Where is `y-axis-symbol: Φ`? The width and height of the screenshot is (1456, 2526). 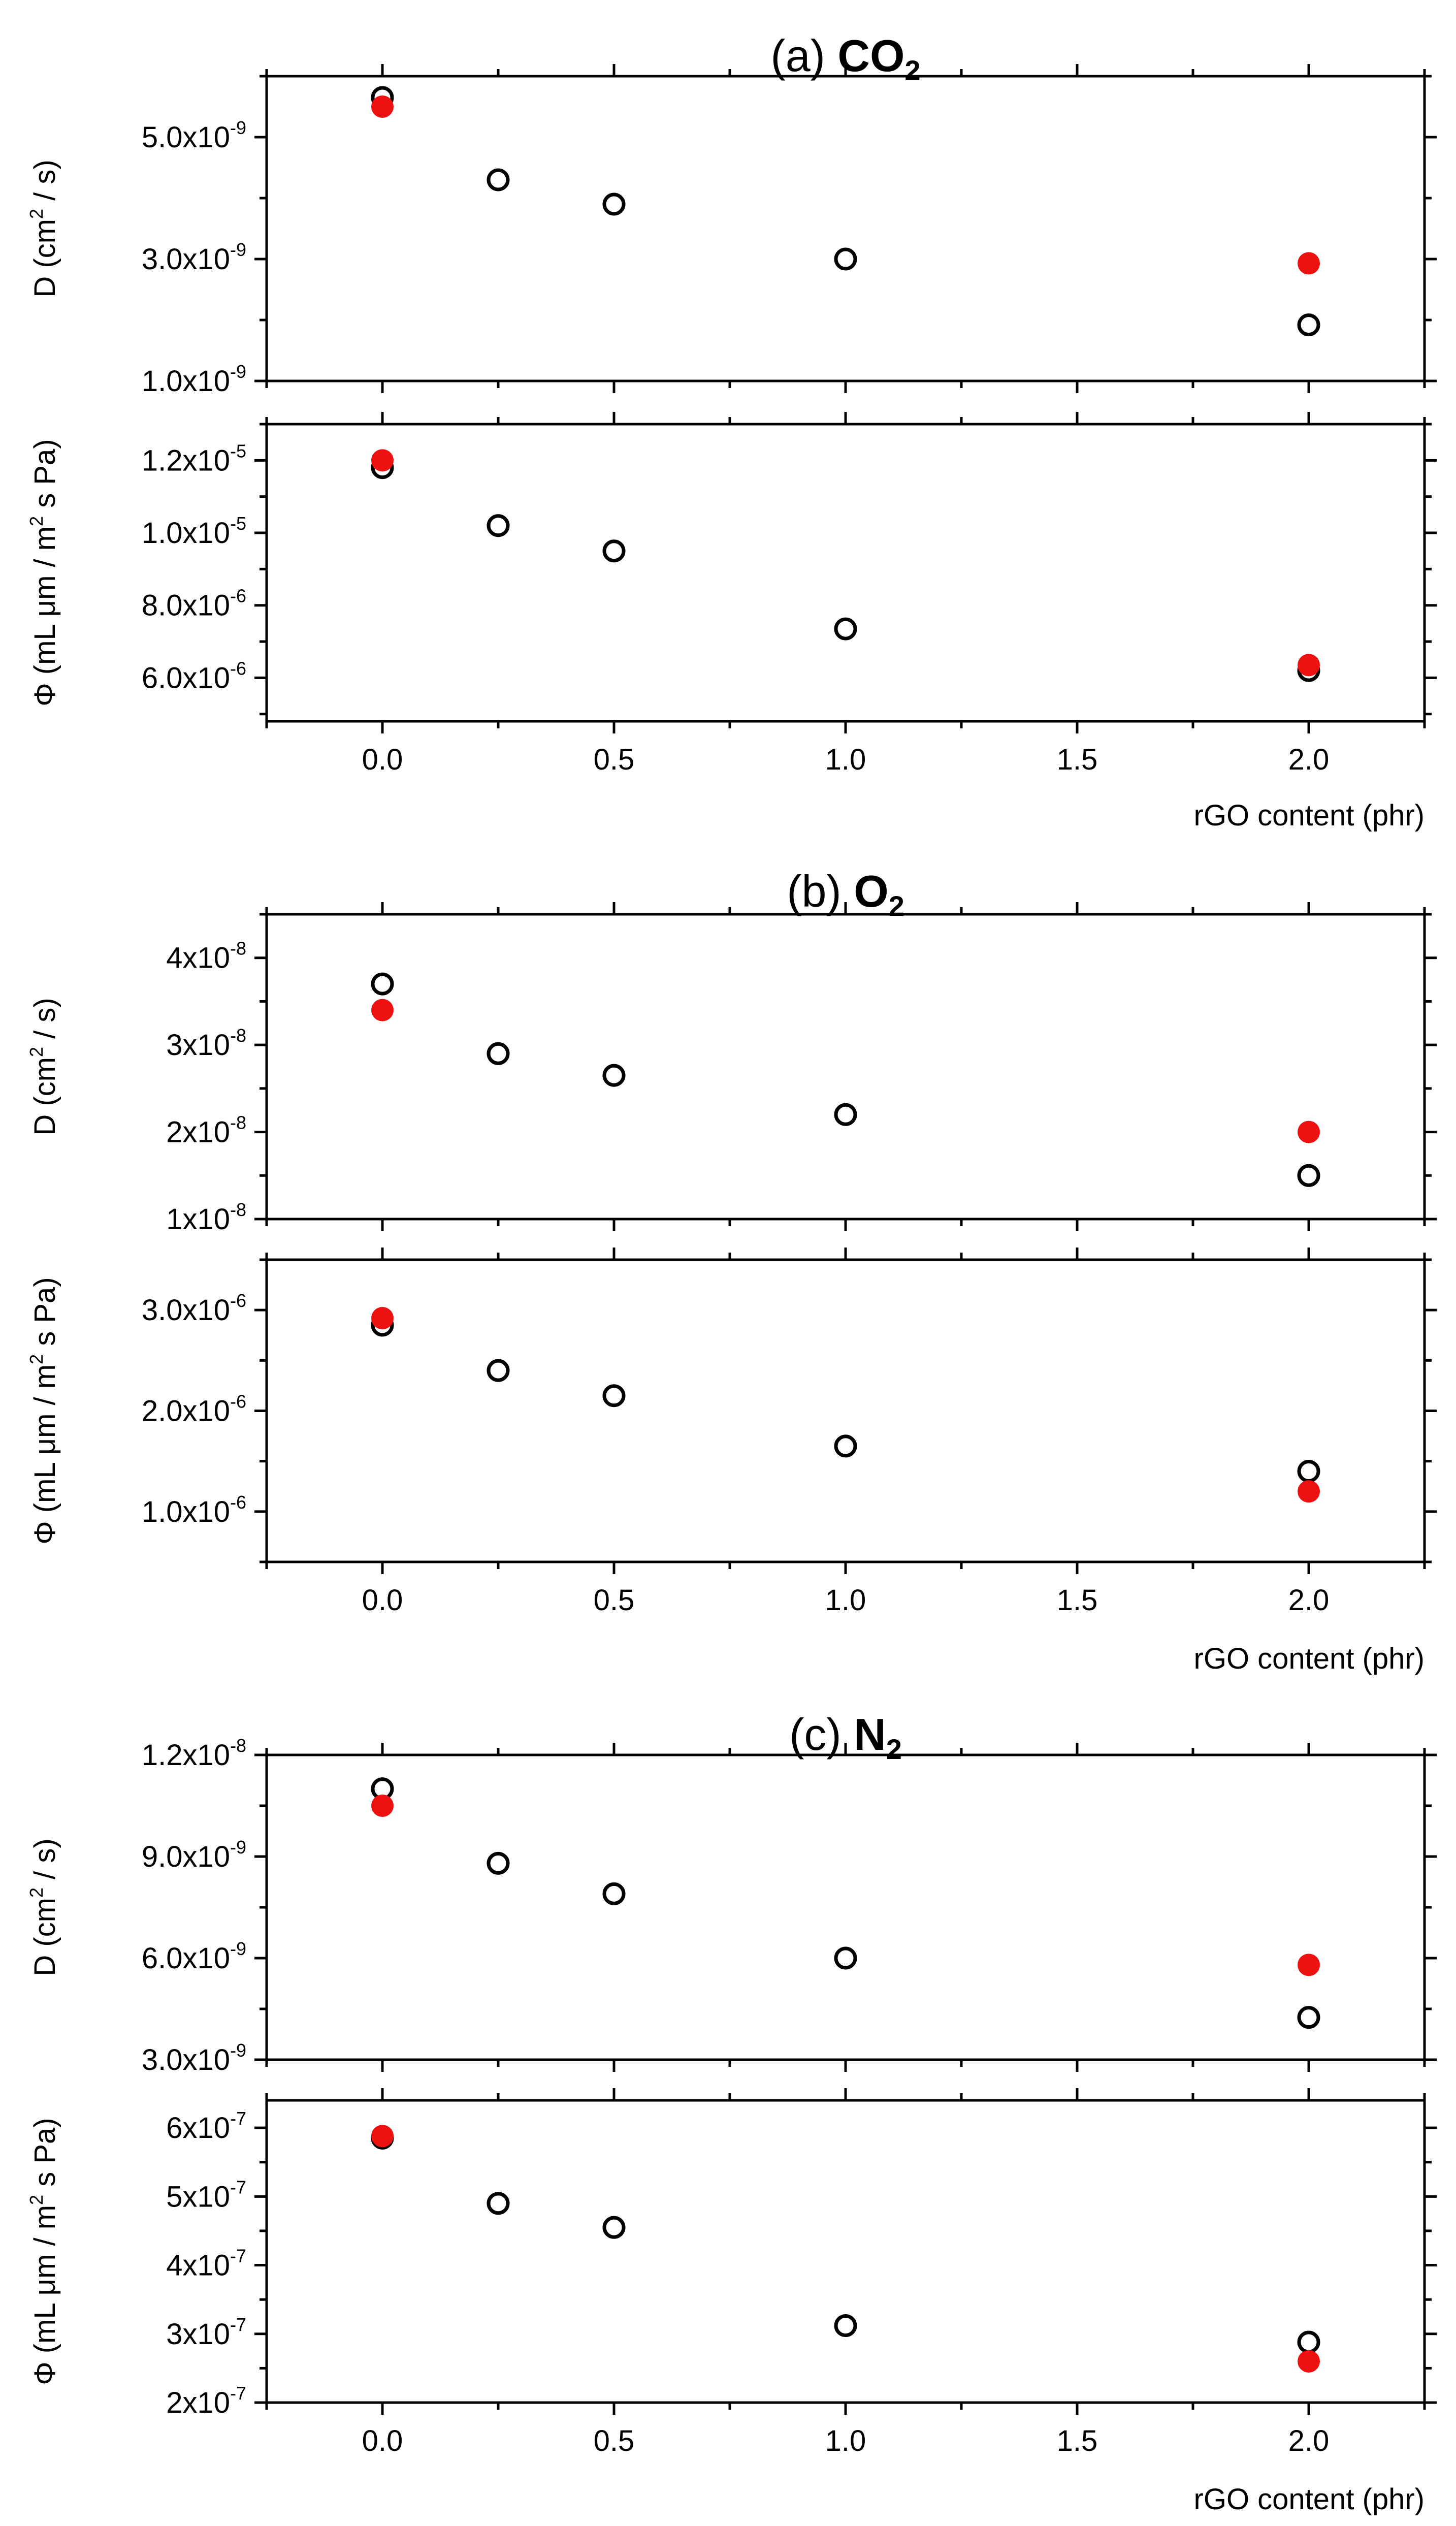 y-axis-symbol: Φ is located at coordinates (44, 2373).